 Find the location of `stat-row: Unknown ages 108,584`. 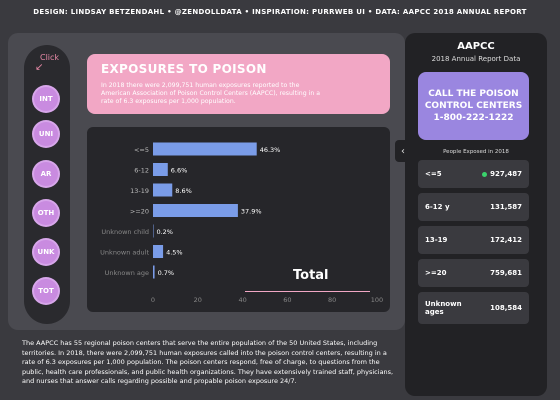

stat-row: Unknown ages 108,584 is located at coordinates (473, 308).